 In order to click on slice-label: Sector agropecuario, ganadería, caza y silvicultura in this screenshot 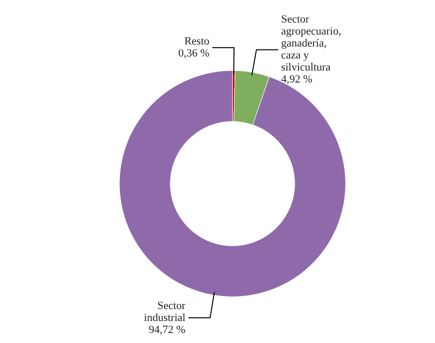, I will do `click(311, 44)`.